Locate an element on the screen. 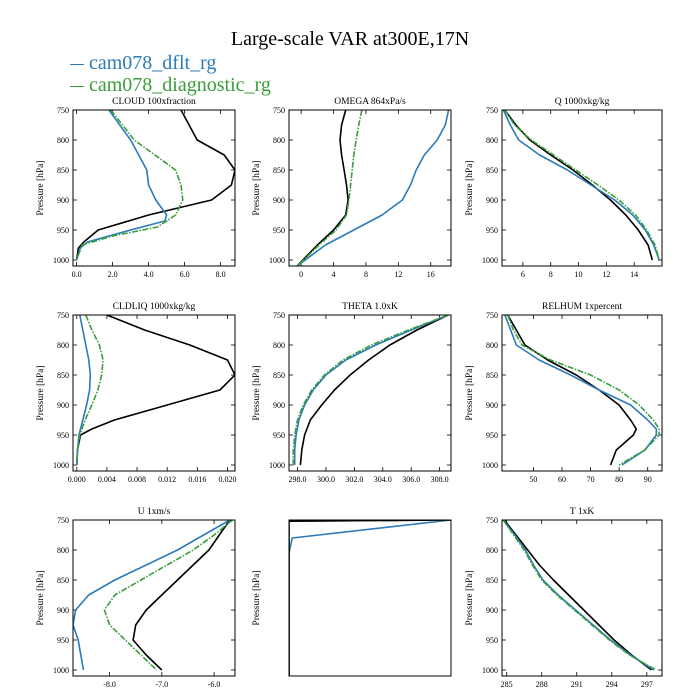  x-tick-label: 302.0 is located at coordinates (354, 479).